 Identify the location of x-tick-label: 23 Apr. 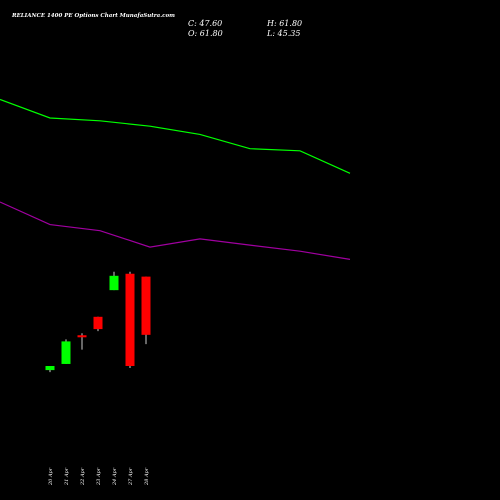
(99, 476).